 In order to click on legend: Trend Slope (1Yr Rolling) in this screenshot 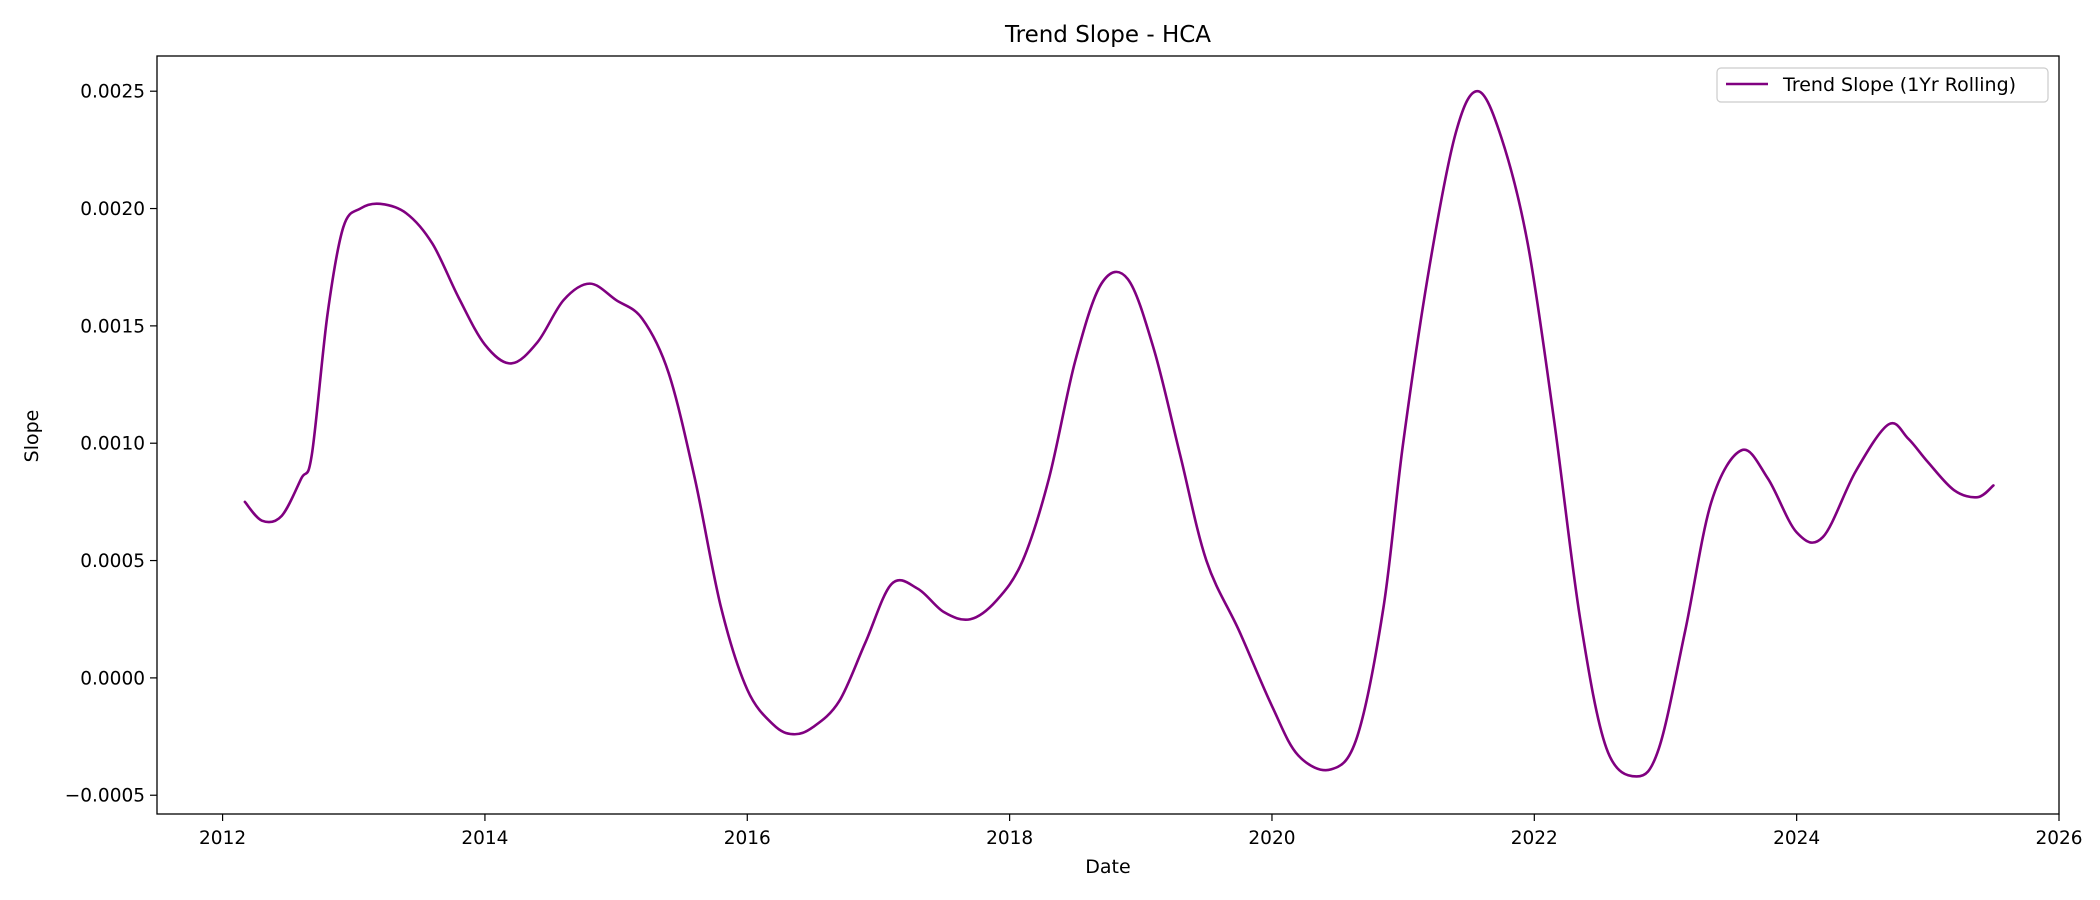, I will do `click(1882, 85)`.